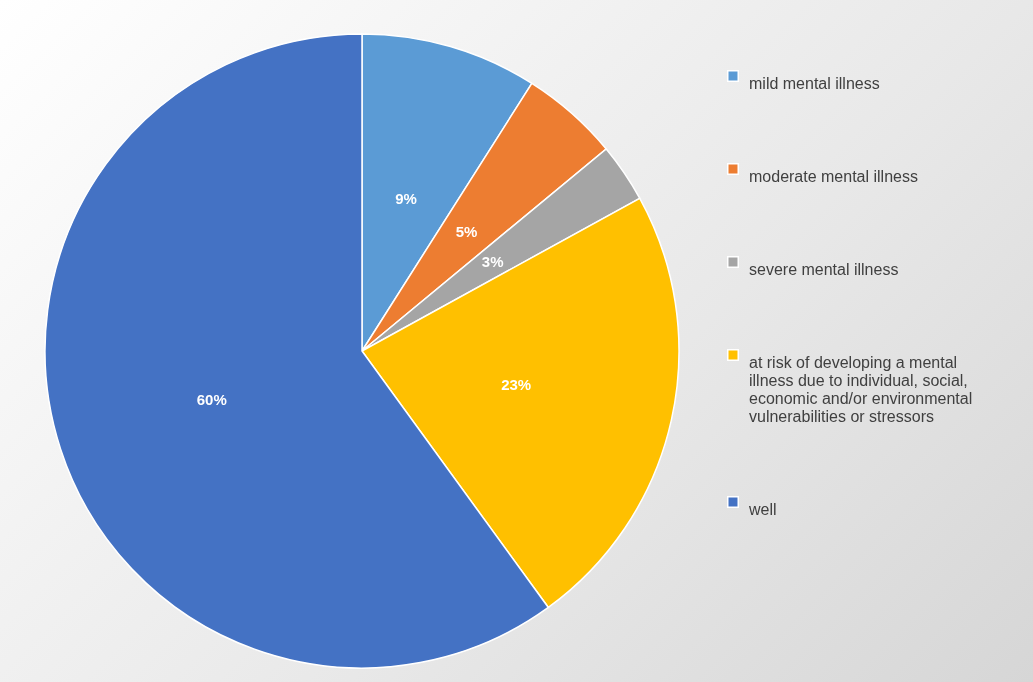  What do you see at coordinates (516, 385) in the screenshot?
I see `data-label: 23%` at bounding box center [516, 385].